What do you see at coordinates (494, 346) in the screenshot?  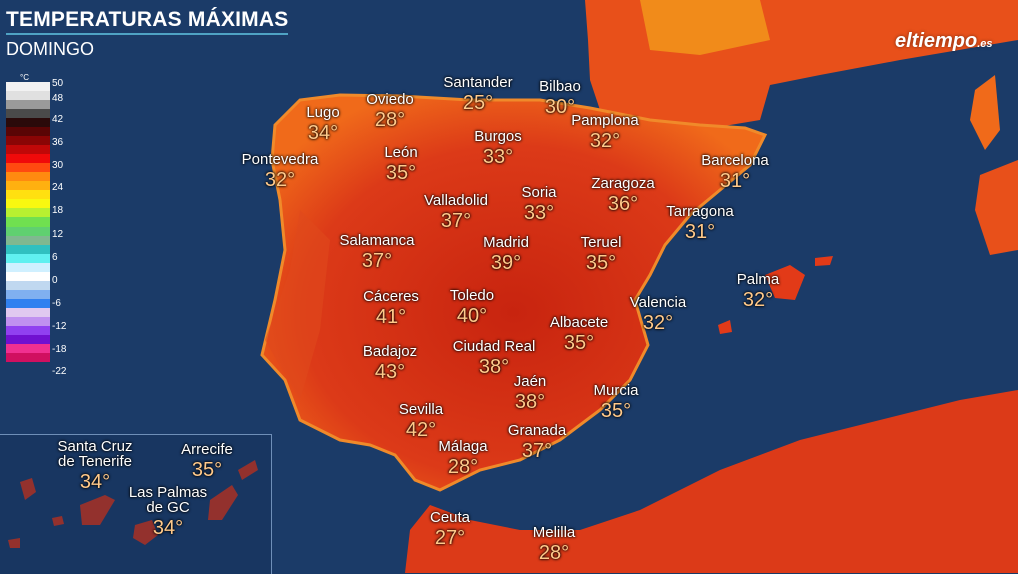 I see `city-name: Ciudad Real` at bounding box center [494, 346].